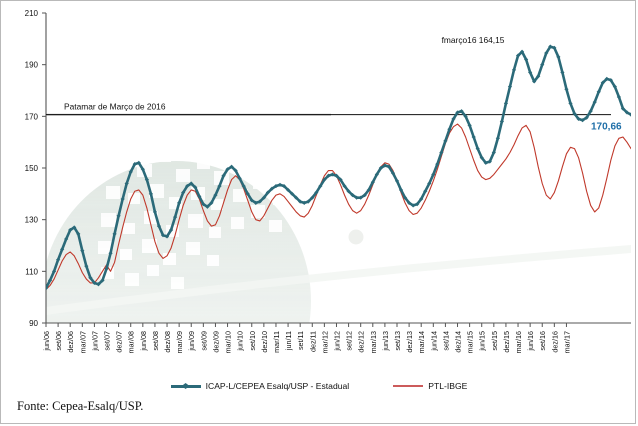 This screenshot has width=638, height=426. What do you see at coordinates (82, 342) in the screenshot?
I see `x-axis-tick-label: mar/07` at bounding box center [82, 342].